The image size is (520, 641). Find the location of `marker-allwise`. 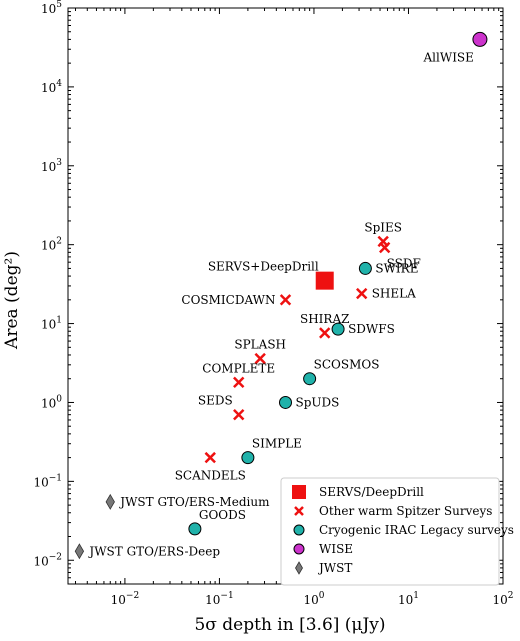

marker-allwise is located at coordinates (480, 39).